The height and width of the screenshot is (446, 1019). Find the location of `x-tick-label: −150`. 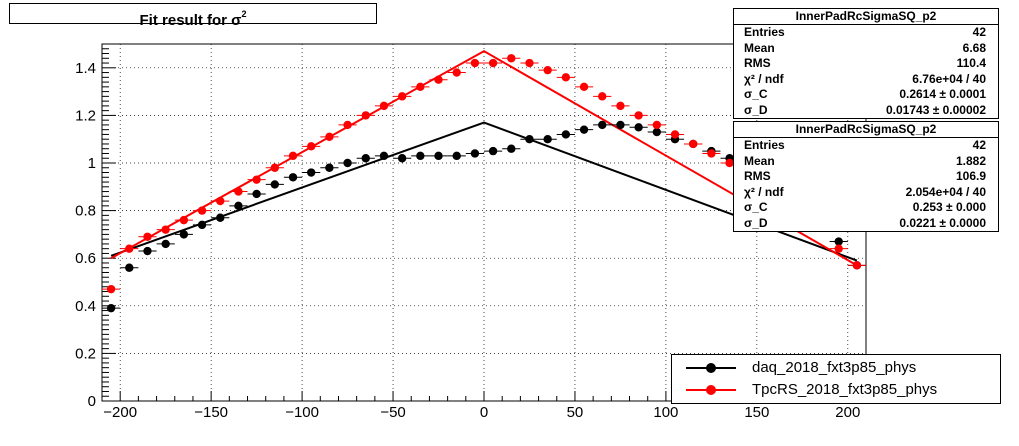

x-tick-label: −150 is located at coordinates (211, 412).